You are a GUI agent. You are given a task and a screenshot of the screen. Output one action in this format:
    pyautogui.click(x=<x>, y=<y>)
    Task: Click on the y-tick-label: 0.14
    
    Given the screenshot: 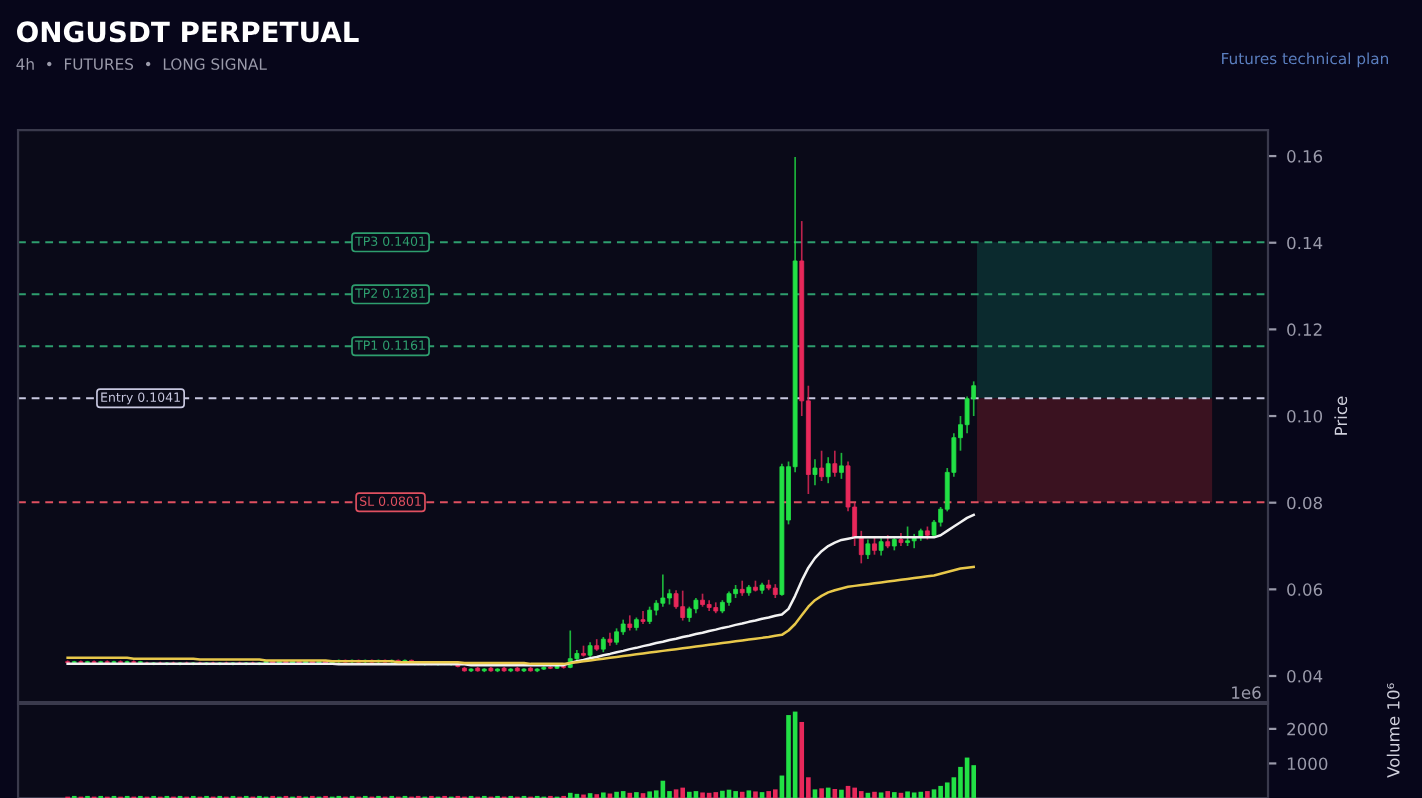 What is the action you would take?
    pyautogui.click(x=1305, y=243)
    